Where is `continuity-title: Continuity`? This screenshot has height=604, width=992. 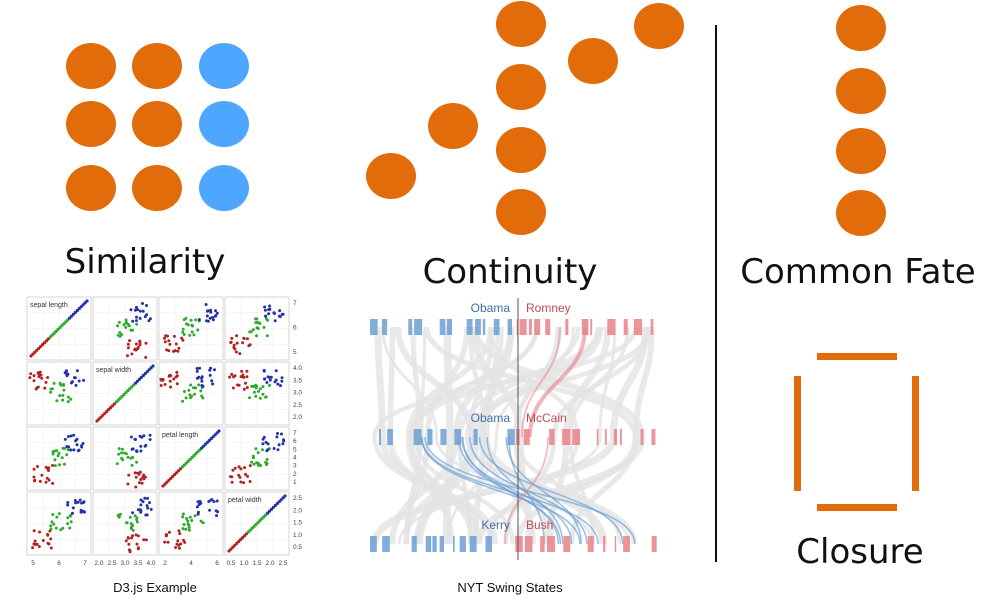 continuity-title: Continuity is located at coordinates (510, 272).